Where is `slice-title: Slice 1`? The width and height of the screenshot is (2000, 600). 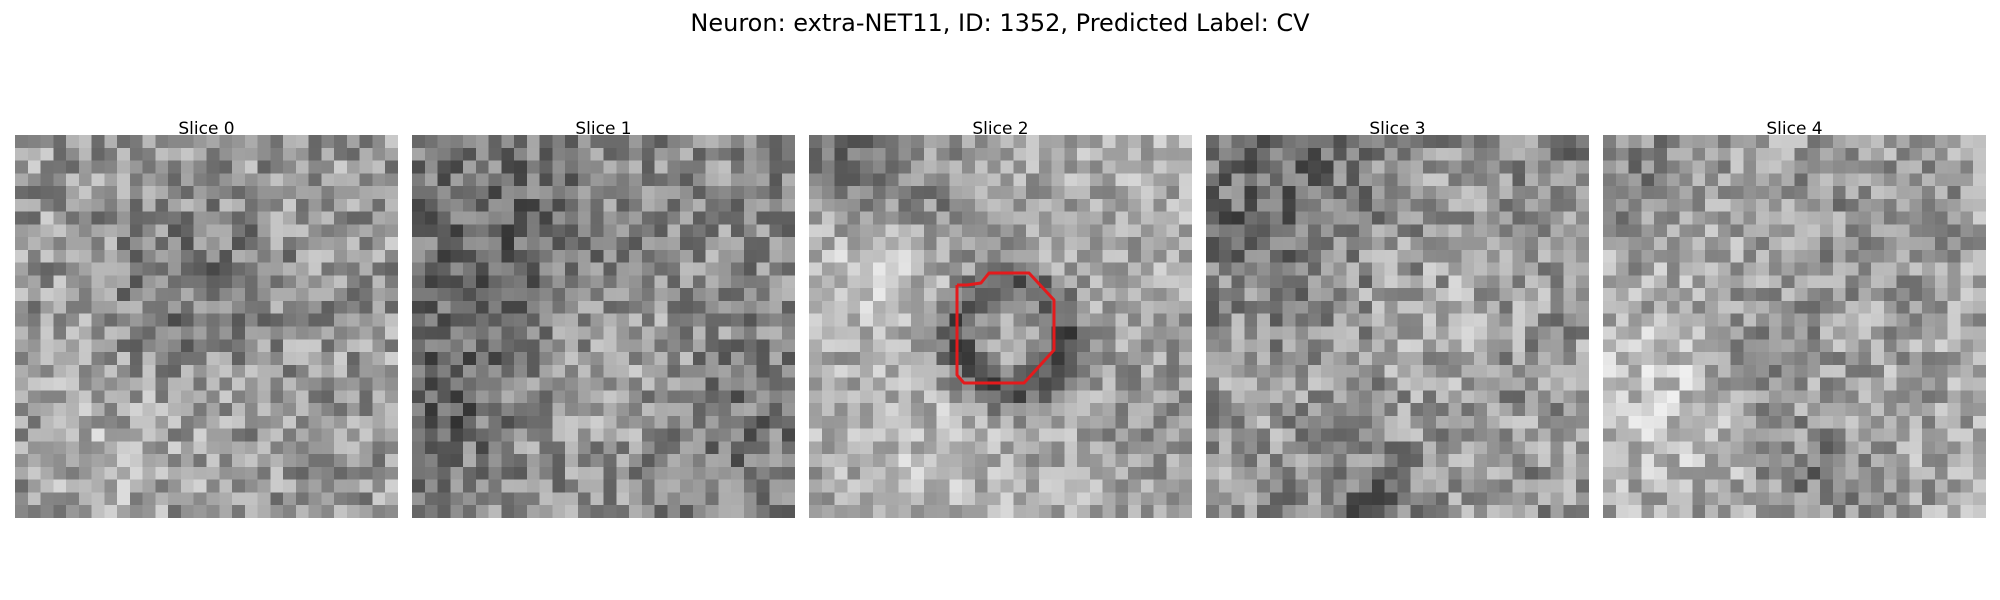 slice-title: Slice 1 is located at coordinates (603, 129).